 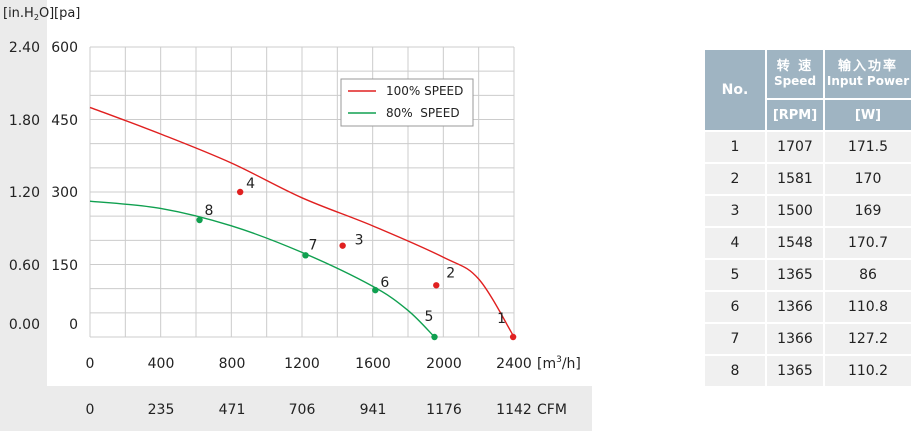 I want to click on x-cfm-tick-label: 0, so click(x=90, y=410).